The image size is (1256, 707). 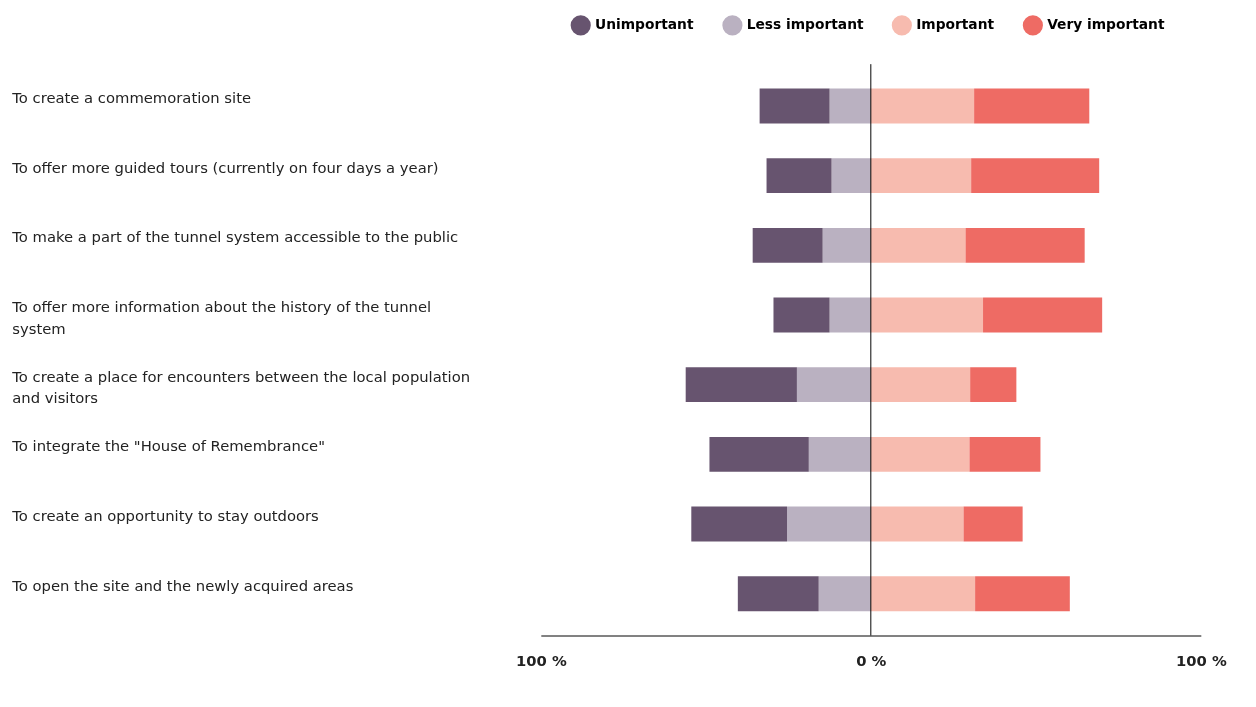 I want to click on x-tick-label: 0 %, so click(x=871, y=660).